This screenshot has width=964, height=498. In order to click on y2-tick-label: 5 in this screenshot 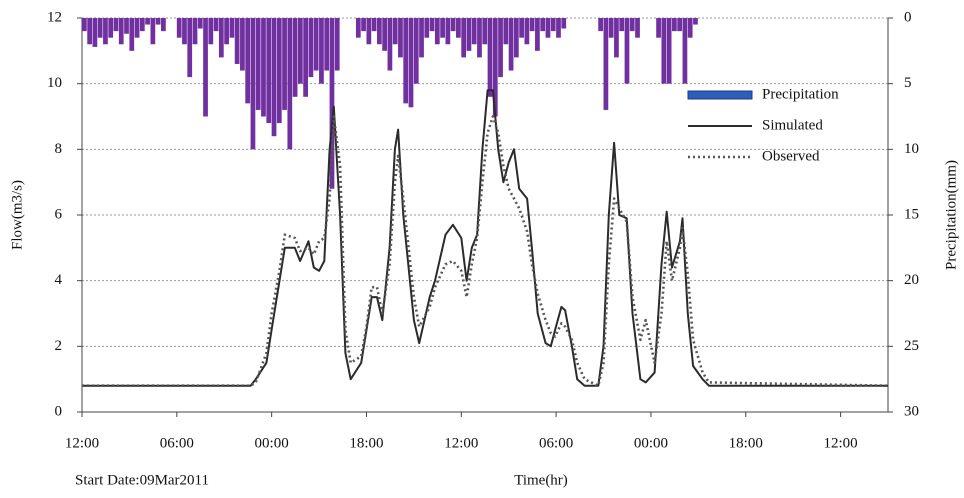, I will do `click(908, 83)`.